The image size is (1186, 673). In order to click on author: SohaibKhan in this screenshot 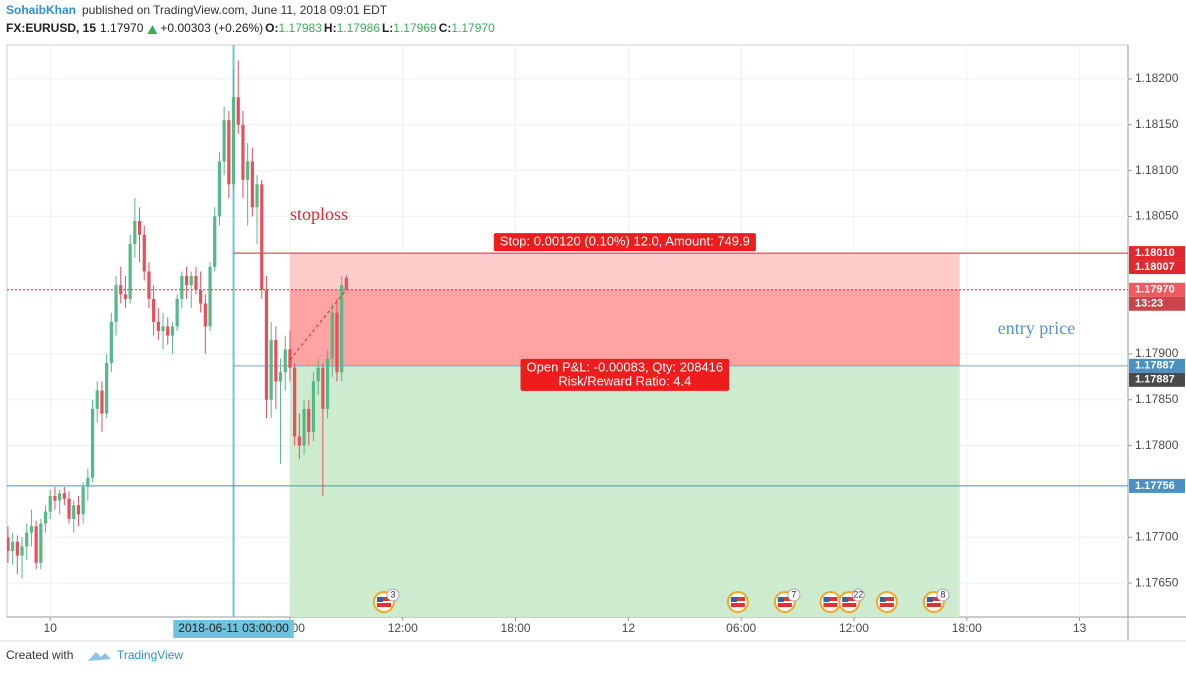, I will do `click(41, 10)`.